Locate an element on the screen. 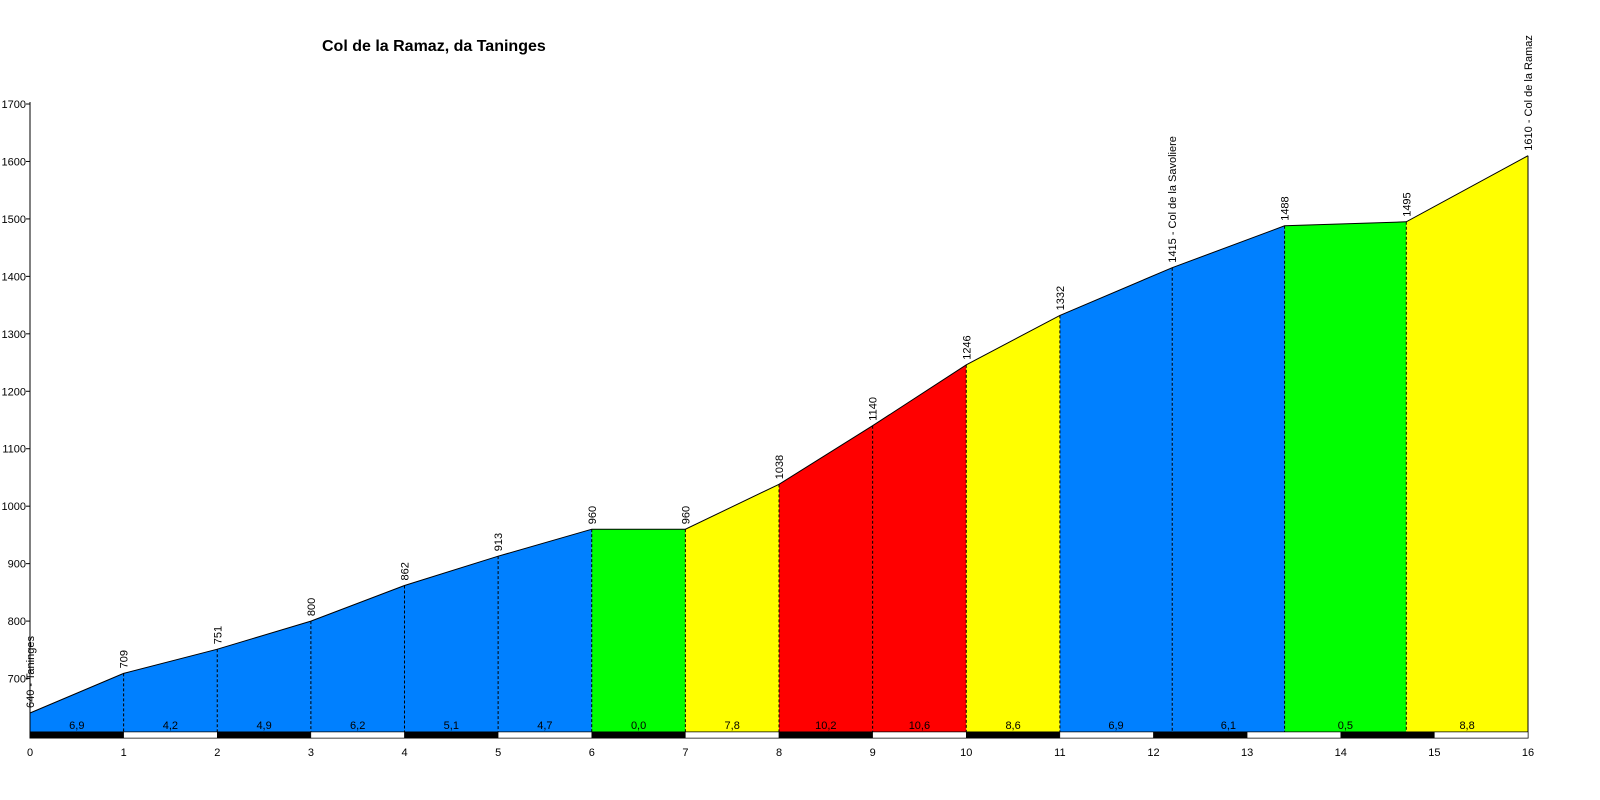 The height and width of the screenshot is (800, 1600). segment-gradient-label-11: 8,6 is located at coordinates (1012, 726).